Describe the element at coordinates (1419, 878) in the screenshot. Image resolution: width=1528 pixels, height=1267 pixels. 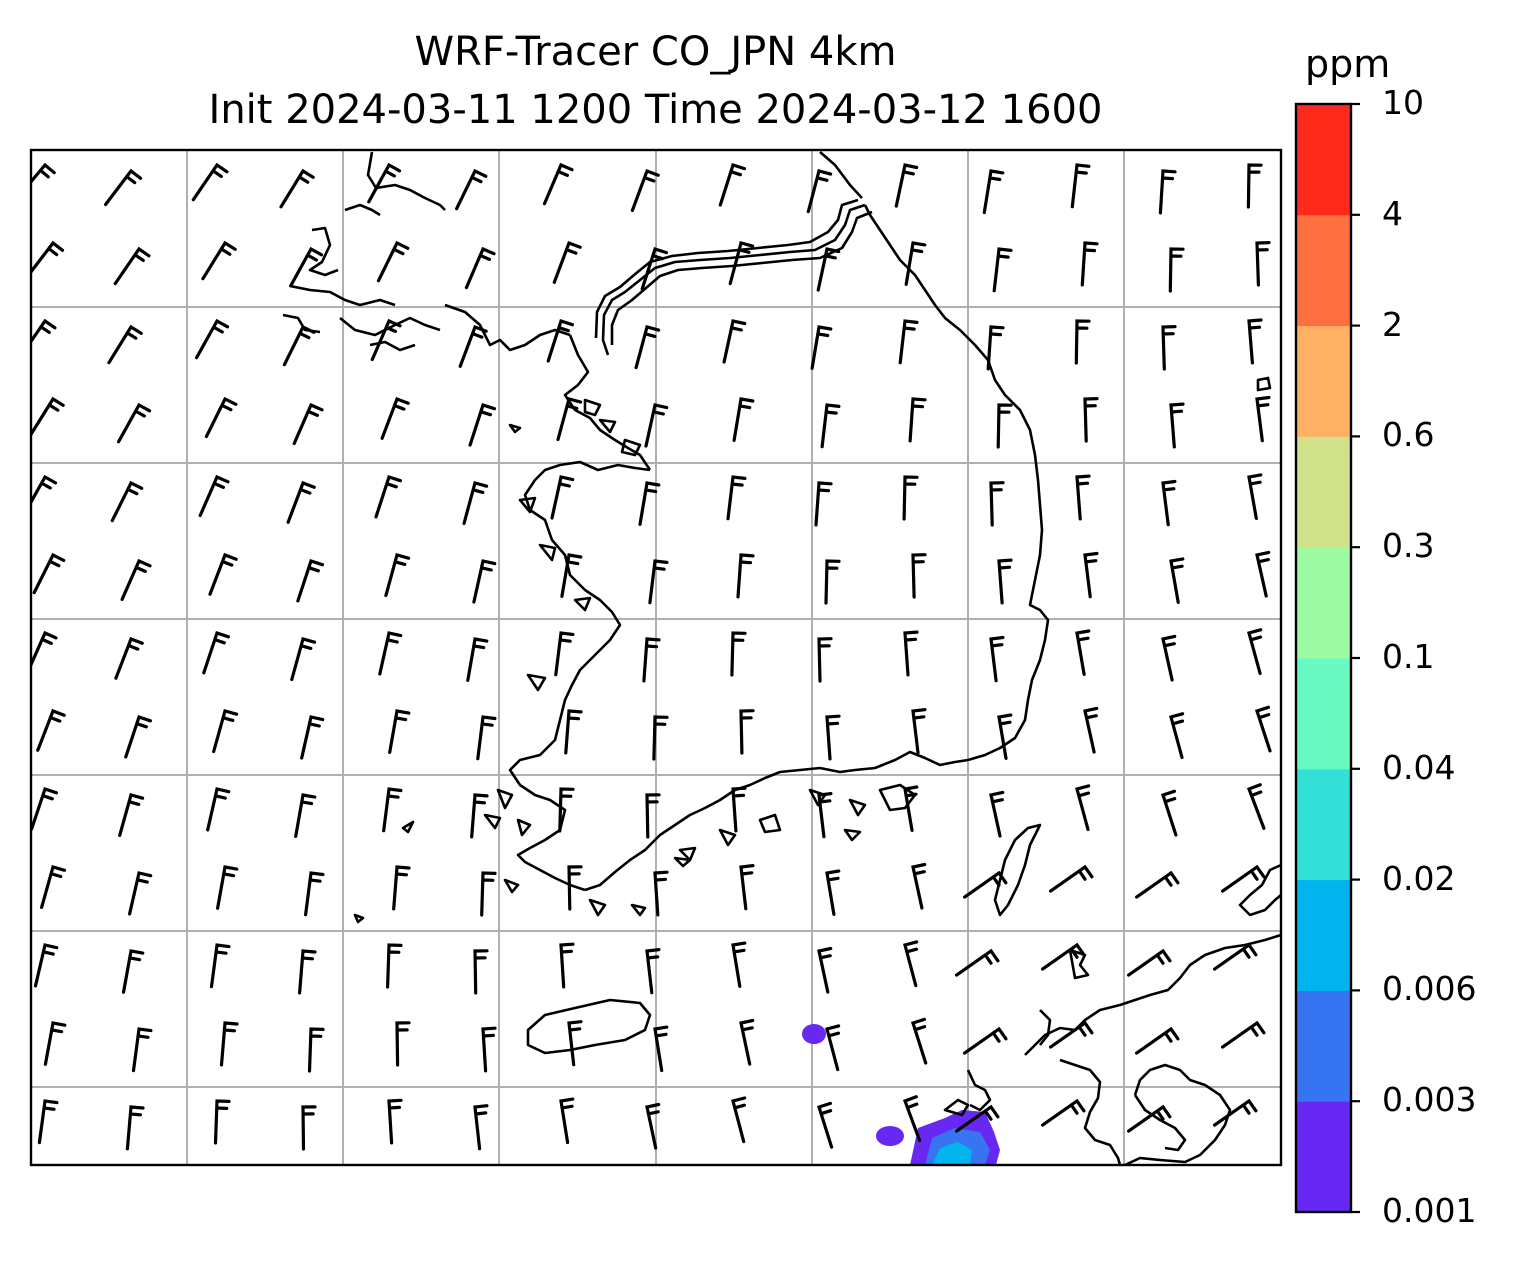
I see `colorbar-tick-label: 0.02` at that location.